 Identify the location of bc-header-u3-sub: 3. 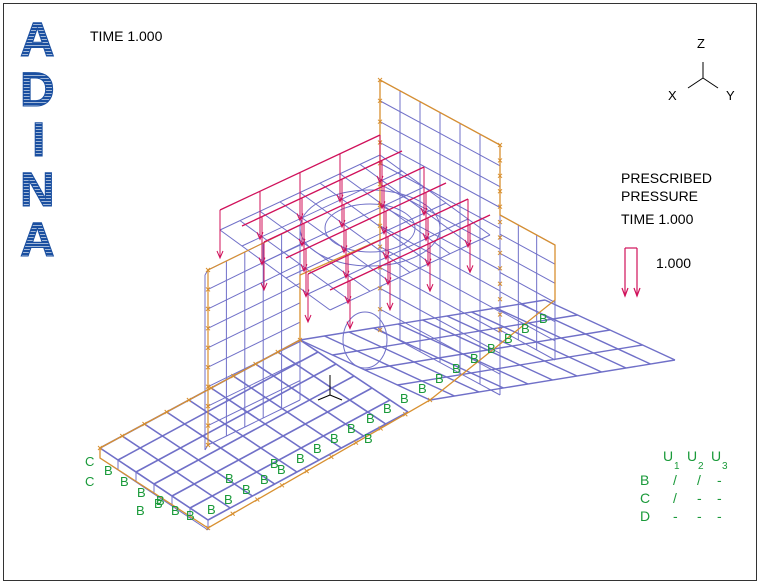
(725, 466).